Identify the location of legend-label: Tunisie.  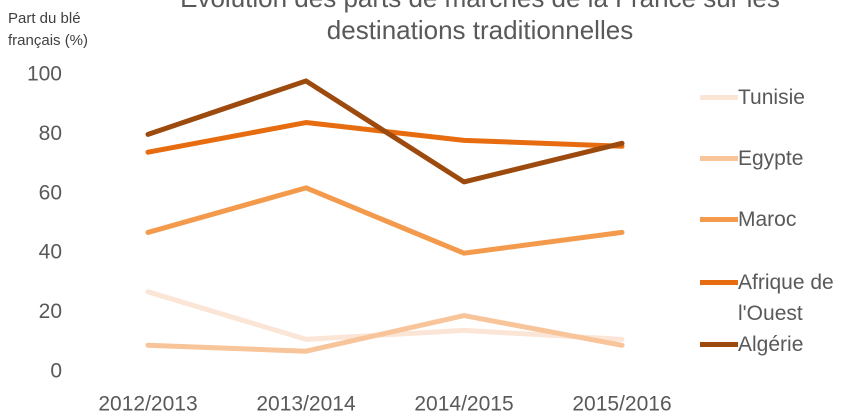
(771, 97).